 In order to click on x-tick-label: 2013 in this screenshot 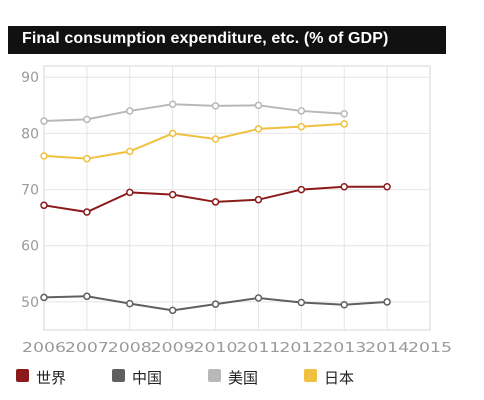, I will do `click(344, 348)`.